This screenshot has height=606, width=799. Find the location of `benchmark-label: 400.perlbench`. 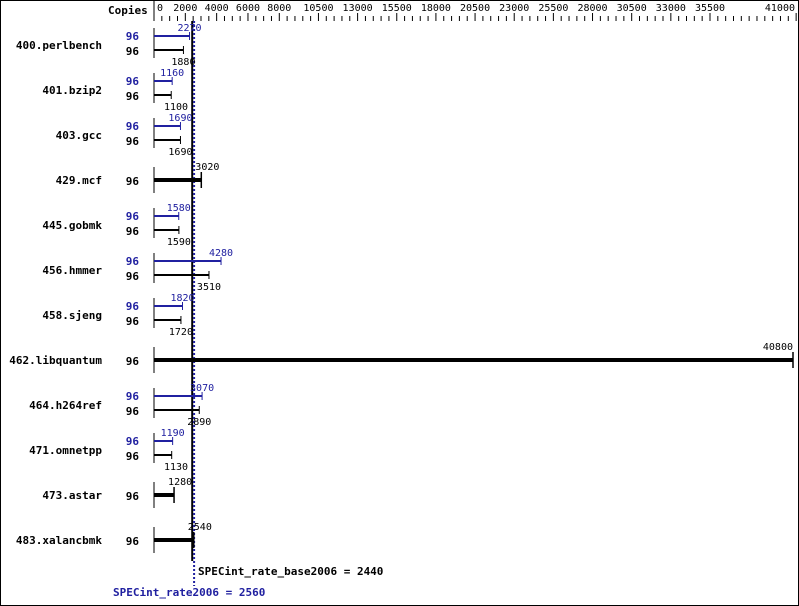

benchmark-label: 400.perlbench is located at coordinates (59, 45).